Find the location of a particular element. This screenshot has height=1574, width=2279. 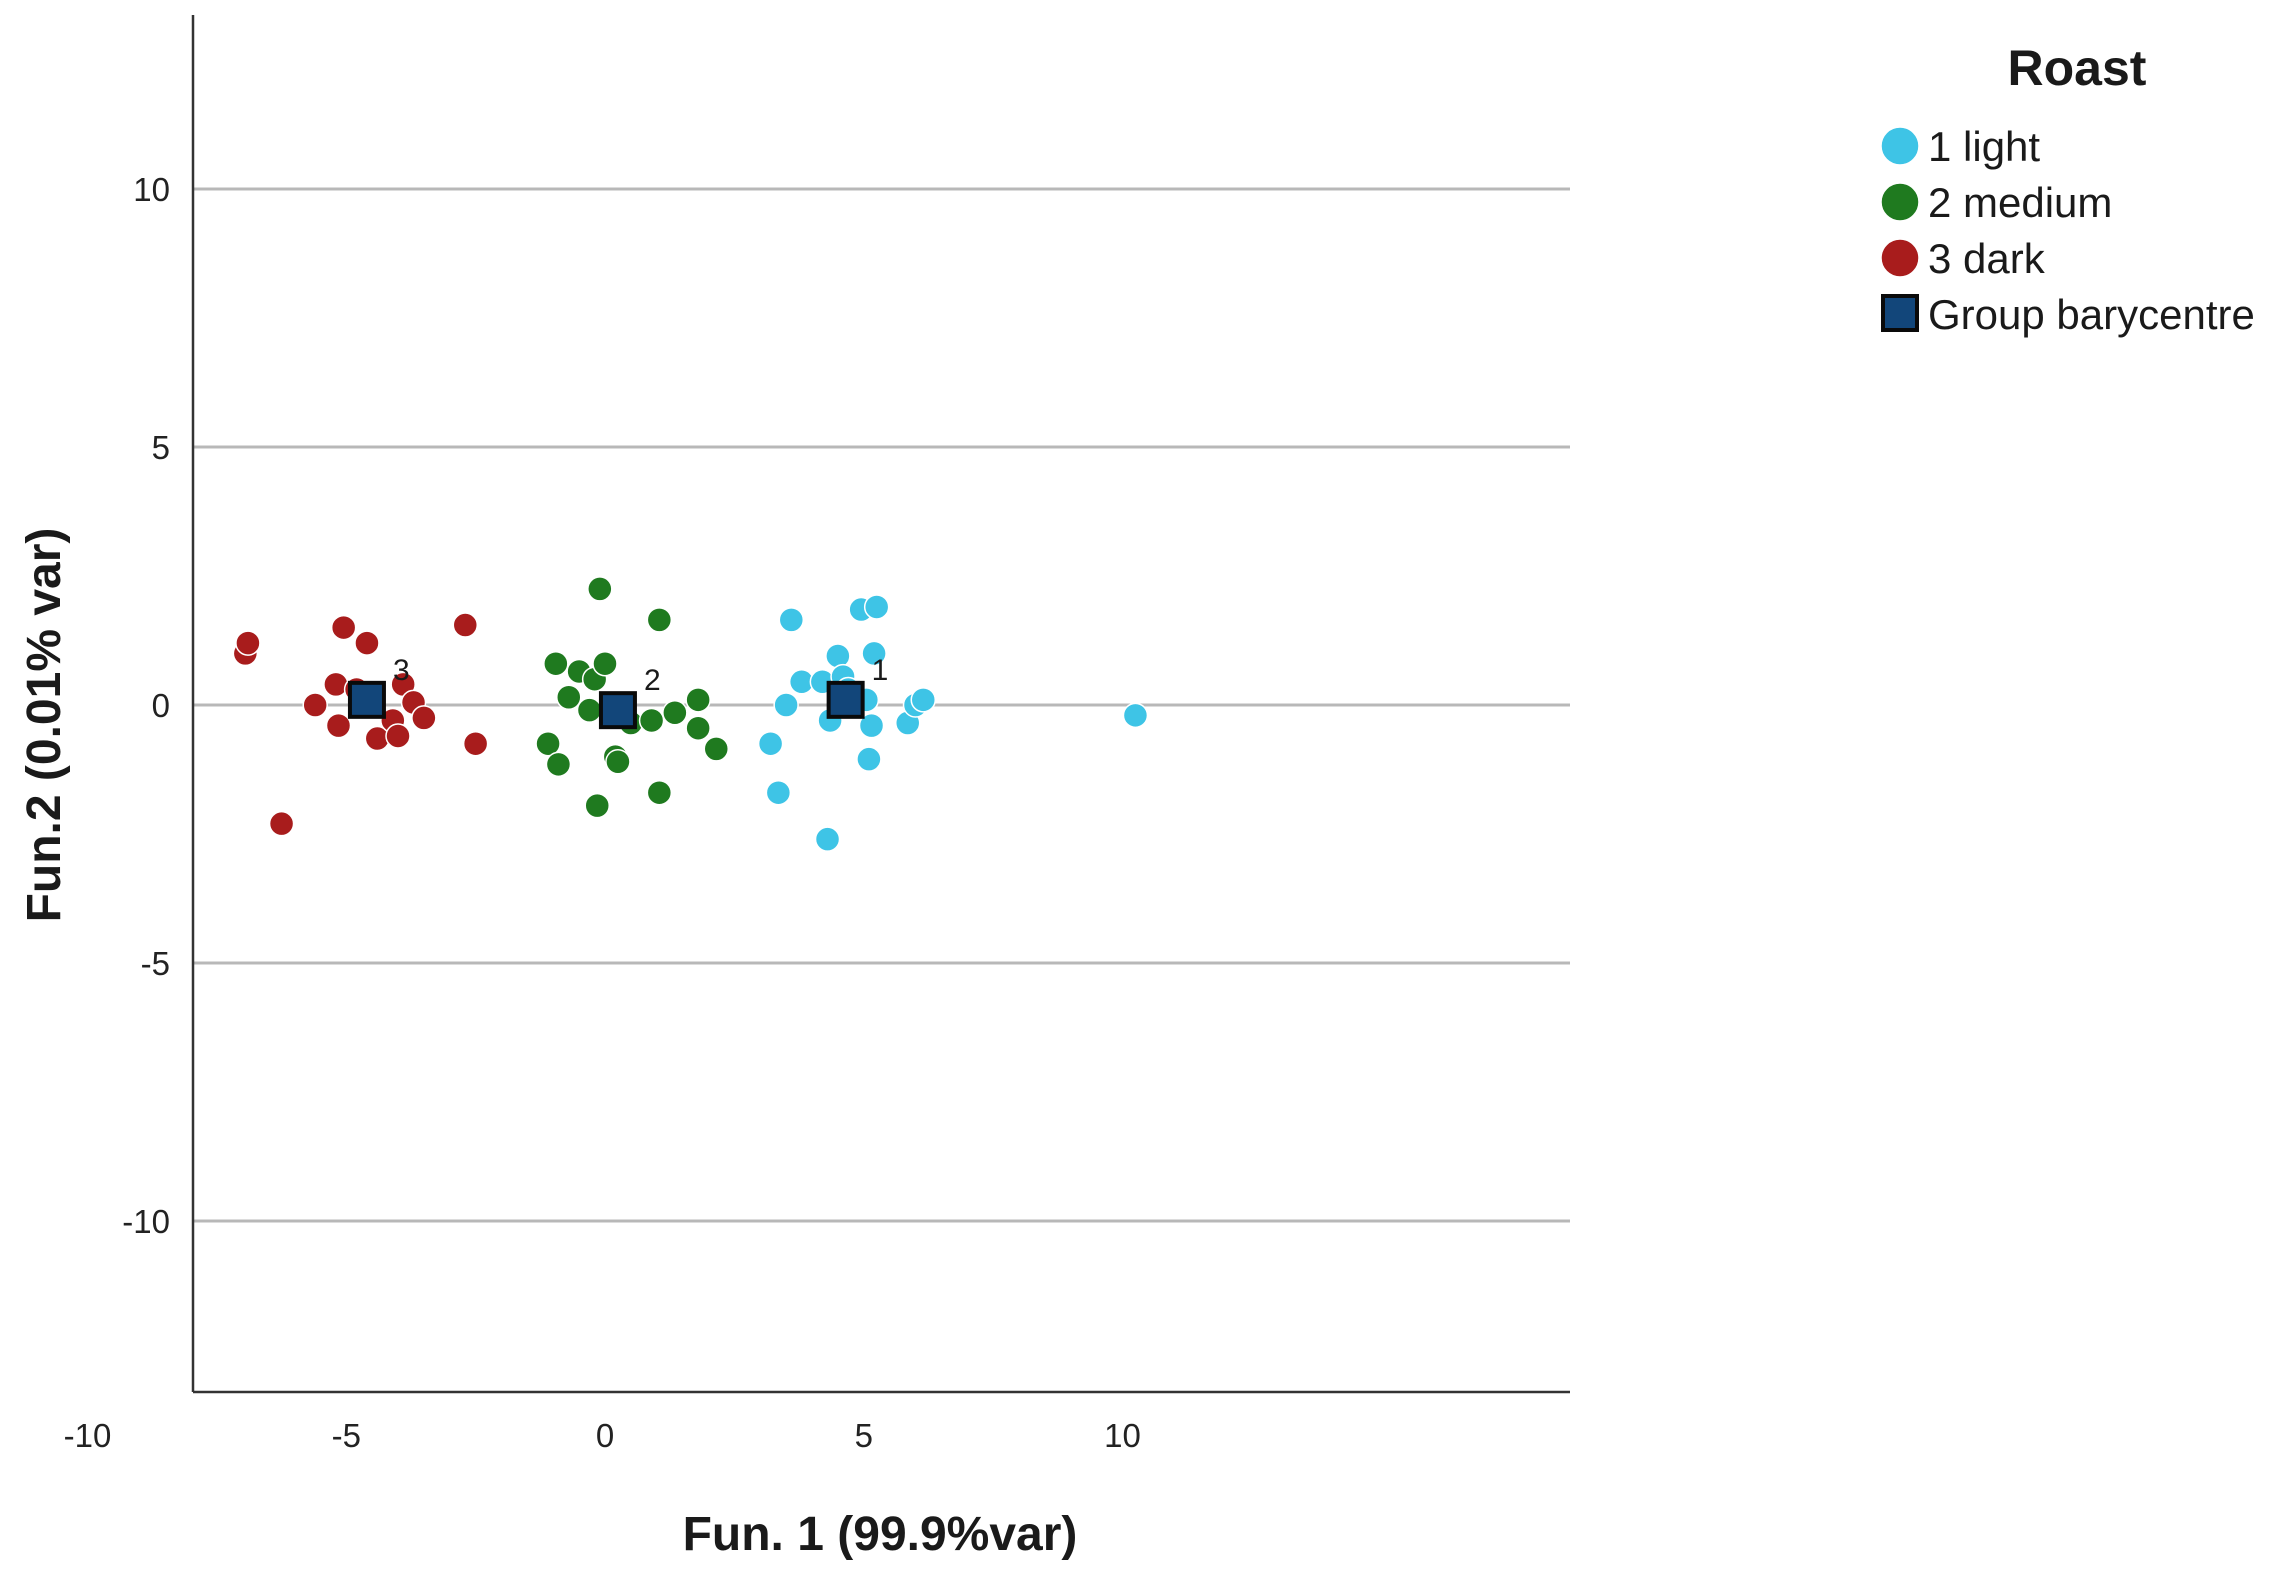

y-tick-labels: -10 -5 0 5 10 is located at coordinates (146, 705).